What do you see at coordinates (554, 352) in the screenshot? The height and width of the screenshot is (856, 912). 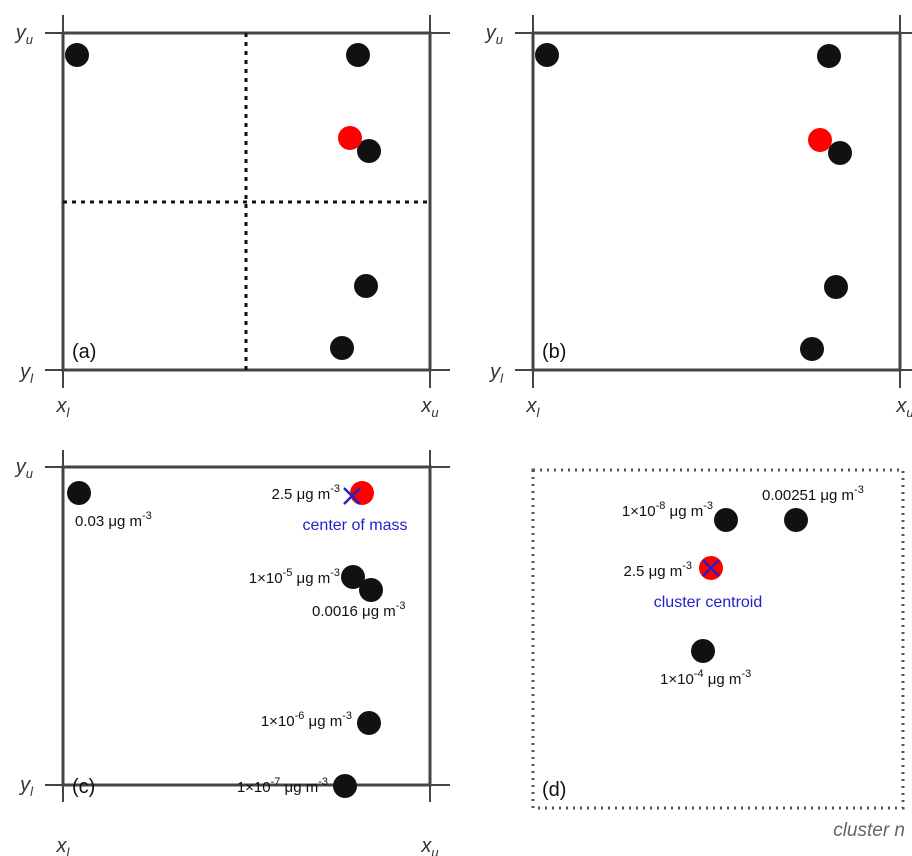 I see `panel-label: (b)` at bounding box center [554, 352].